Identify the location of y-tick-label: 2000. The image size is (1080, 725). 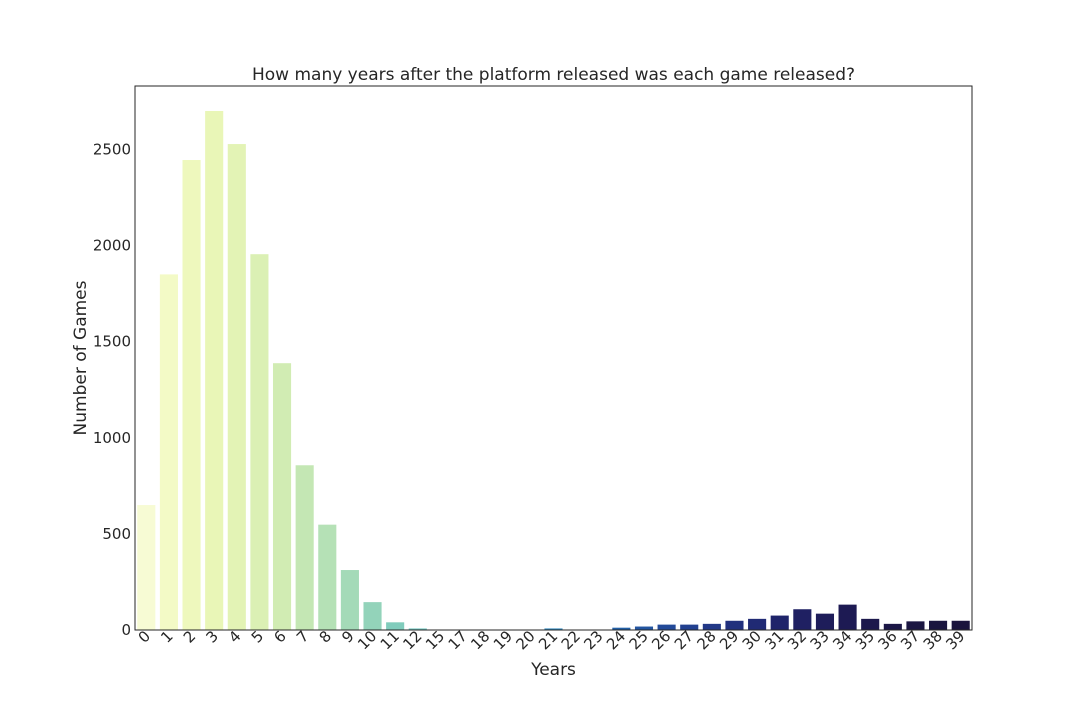
(112, 246).